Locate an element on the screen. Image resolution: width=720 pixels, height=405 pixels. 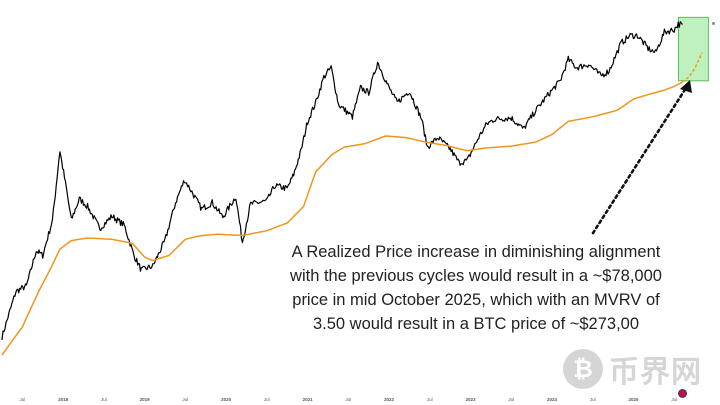
arrow-head is located at coordinates (686, 86).